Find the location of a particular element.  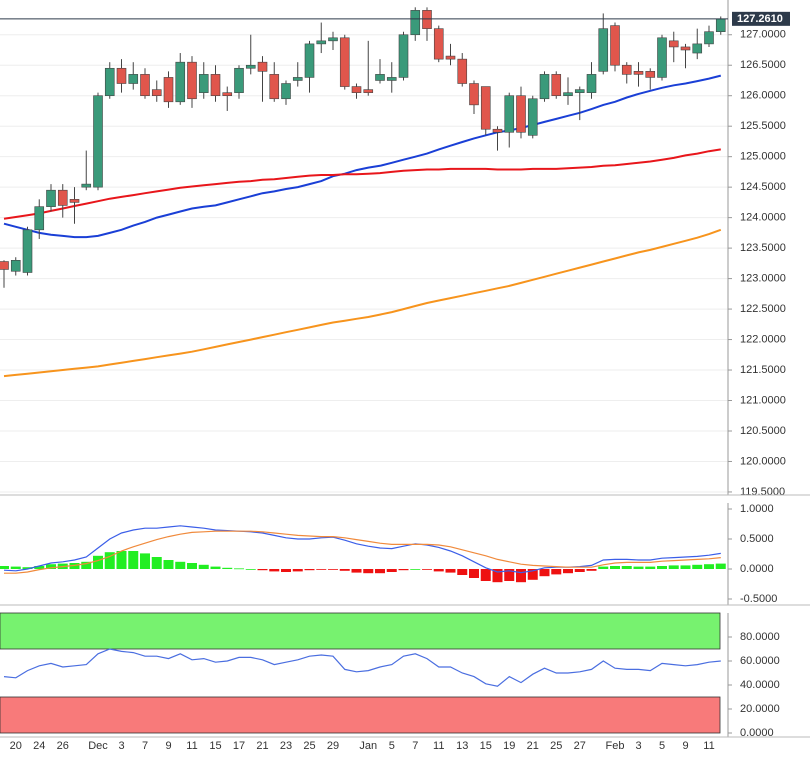

y-tick-label: 123.5000 is located at coordinates (763, 248).